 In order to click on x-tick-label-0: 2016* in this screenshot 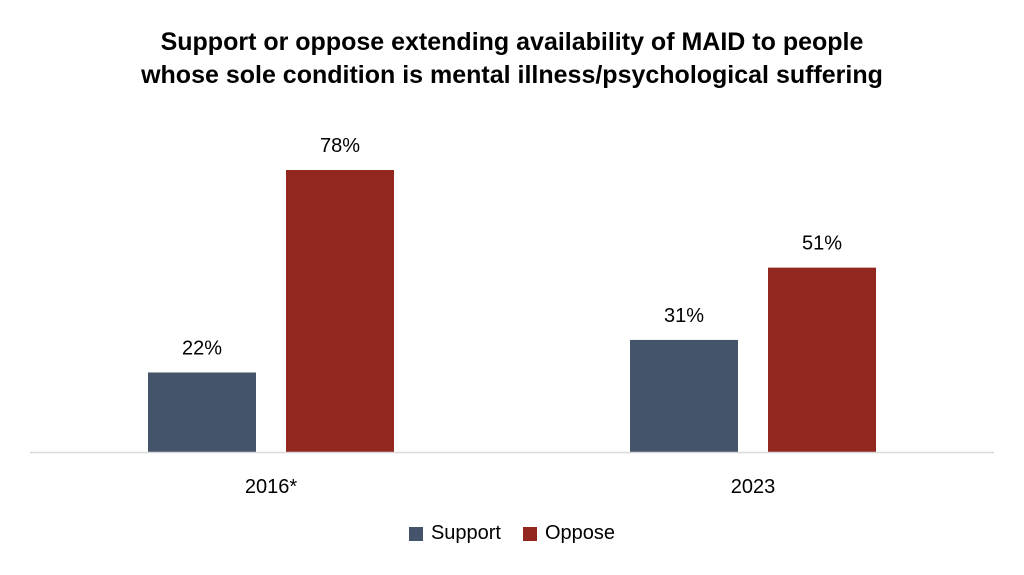, I will do `click(271, 487)`.